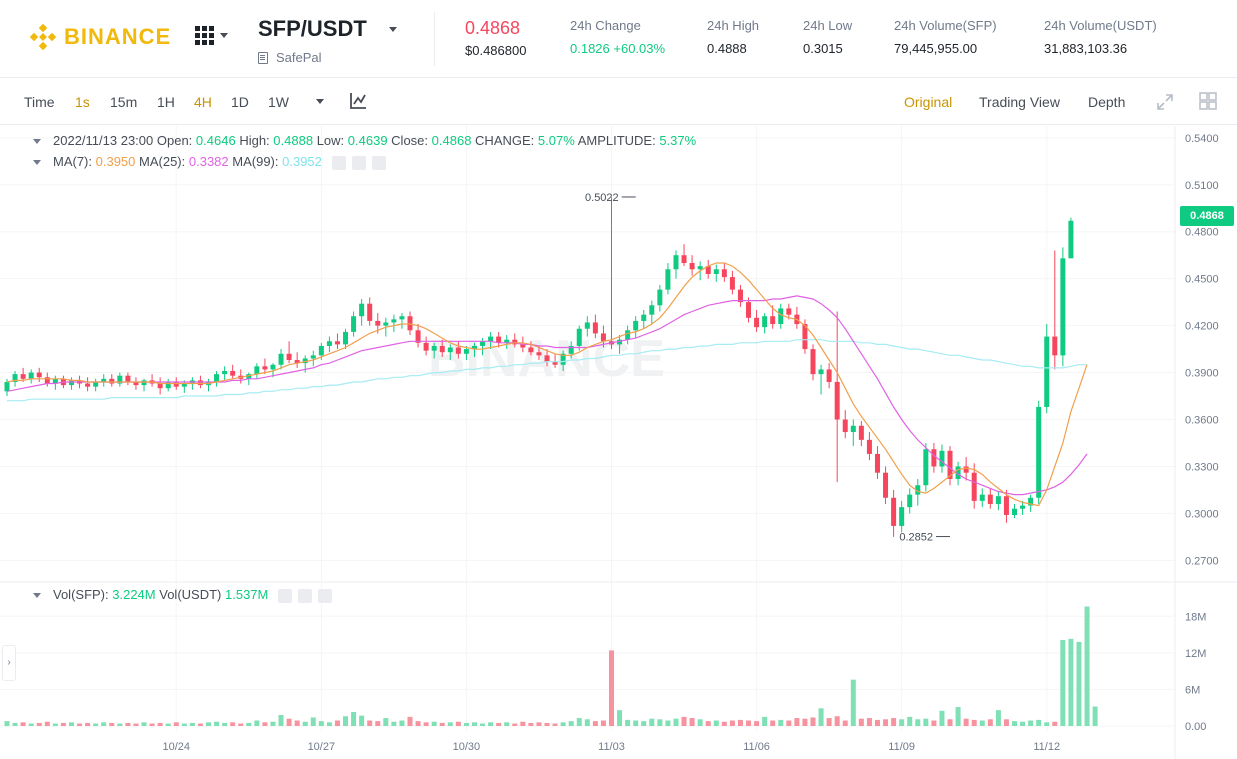 This screenshot has height=759, width=1237. What do you see at coordinates (166, 102) in the screenshot?
I see `interval-1h: 1H` at bounding box center [166, 102].